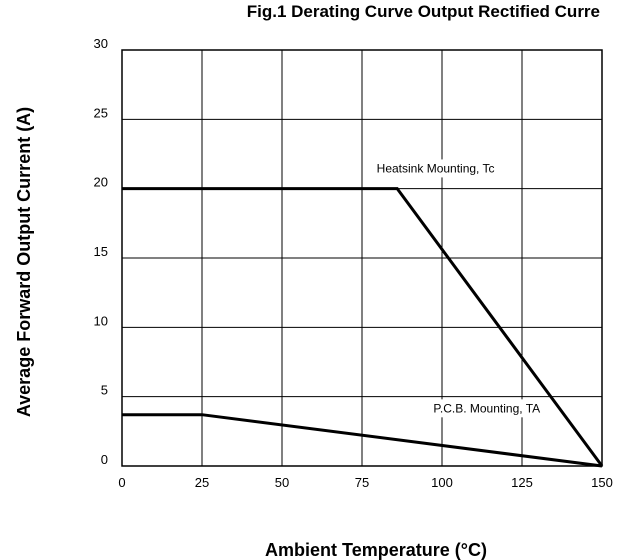 This screenshot has width=618, height=560. Describe the element at coordinates (376, 550) in the screenshot. I see `x-axis-label: Ambient Temperature (°C)` at that location.